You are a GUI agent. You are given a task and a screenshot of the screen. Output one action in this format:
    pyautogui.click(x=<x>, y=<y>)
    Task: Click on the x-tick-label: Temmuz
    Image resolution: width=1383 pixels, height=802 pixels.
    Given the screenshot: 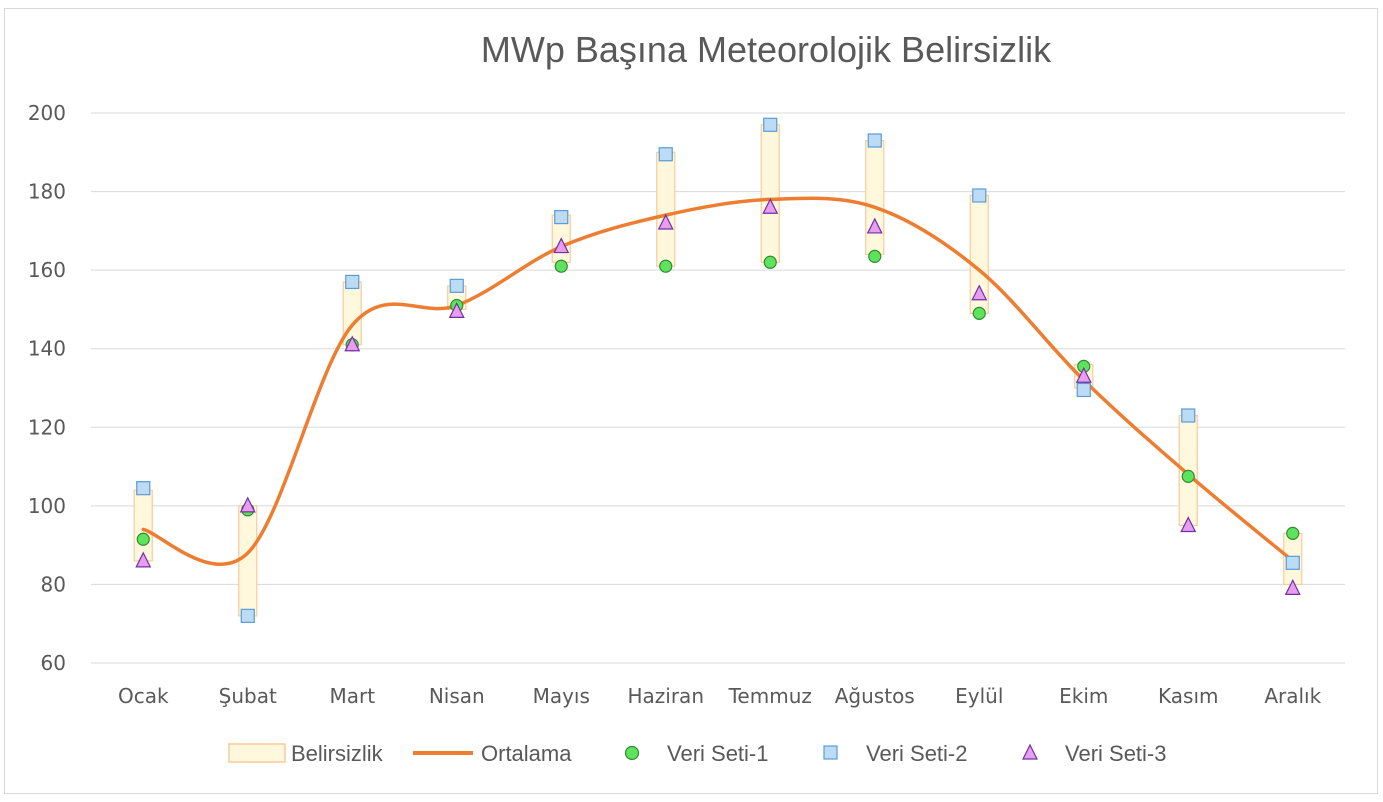 What is the action you would take?
    pyautogui.click(x=770, y=696)
    